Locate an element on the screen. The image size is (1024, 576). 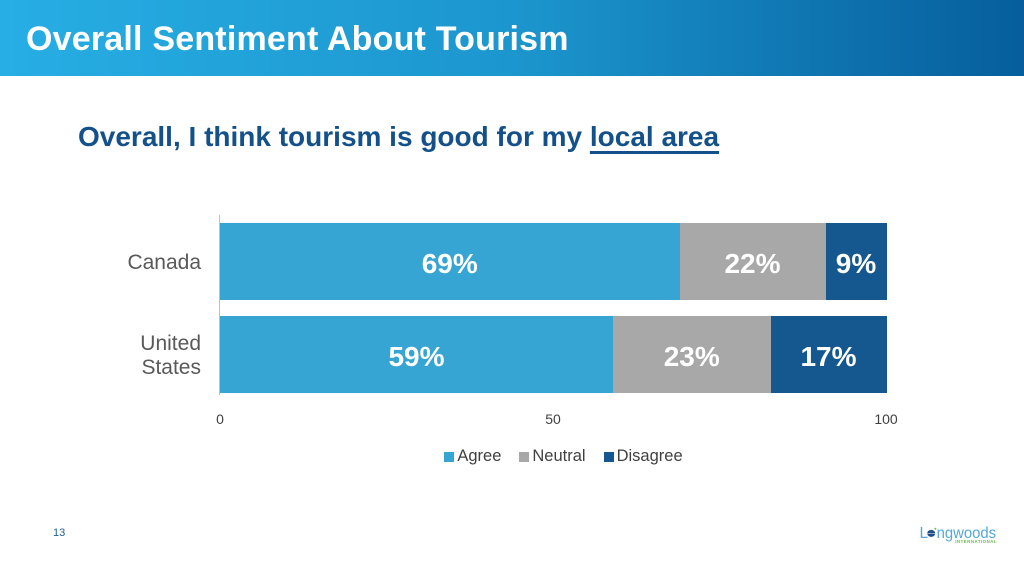
svg-text: INTERNATIONAL is located at coordinates (976, 541).